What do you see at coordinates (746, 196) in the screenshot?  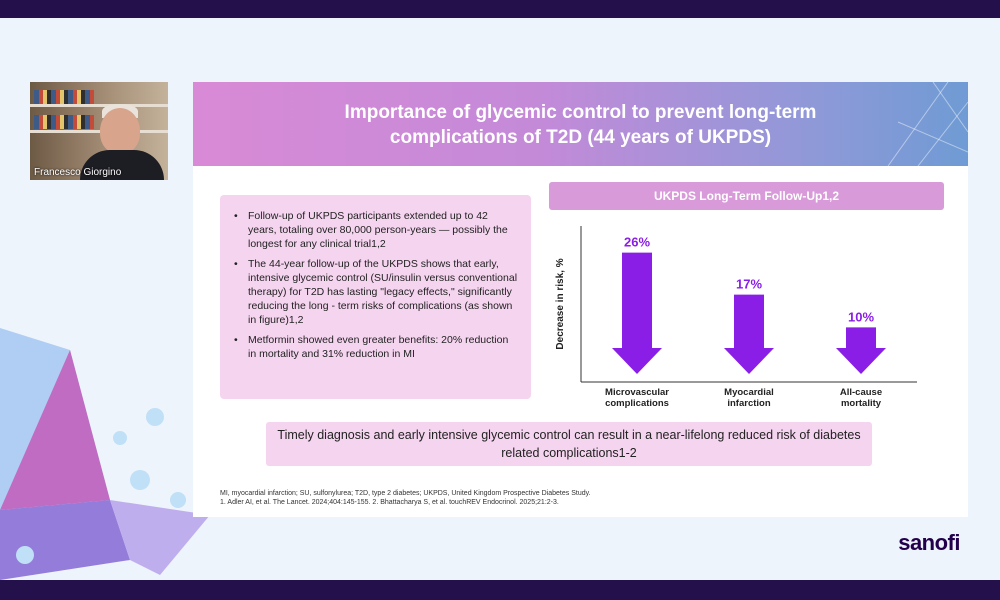 I see `chart-header: UKPDS Long-Term Follow-Up1,2` at bounding box center [746, 196].